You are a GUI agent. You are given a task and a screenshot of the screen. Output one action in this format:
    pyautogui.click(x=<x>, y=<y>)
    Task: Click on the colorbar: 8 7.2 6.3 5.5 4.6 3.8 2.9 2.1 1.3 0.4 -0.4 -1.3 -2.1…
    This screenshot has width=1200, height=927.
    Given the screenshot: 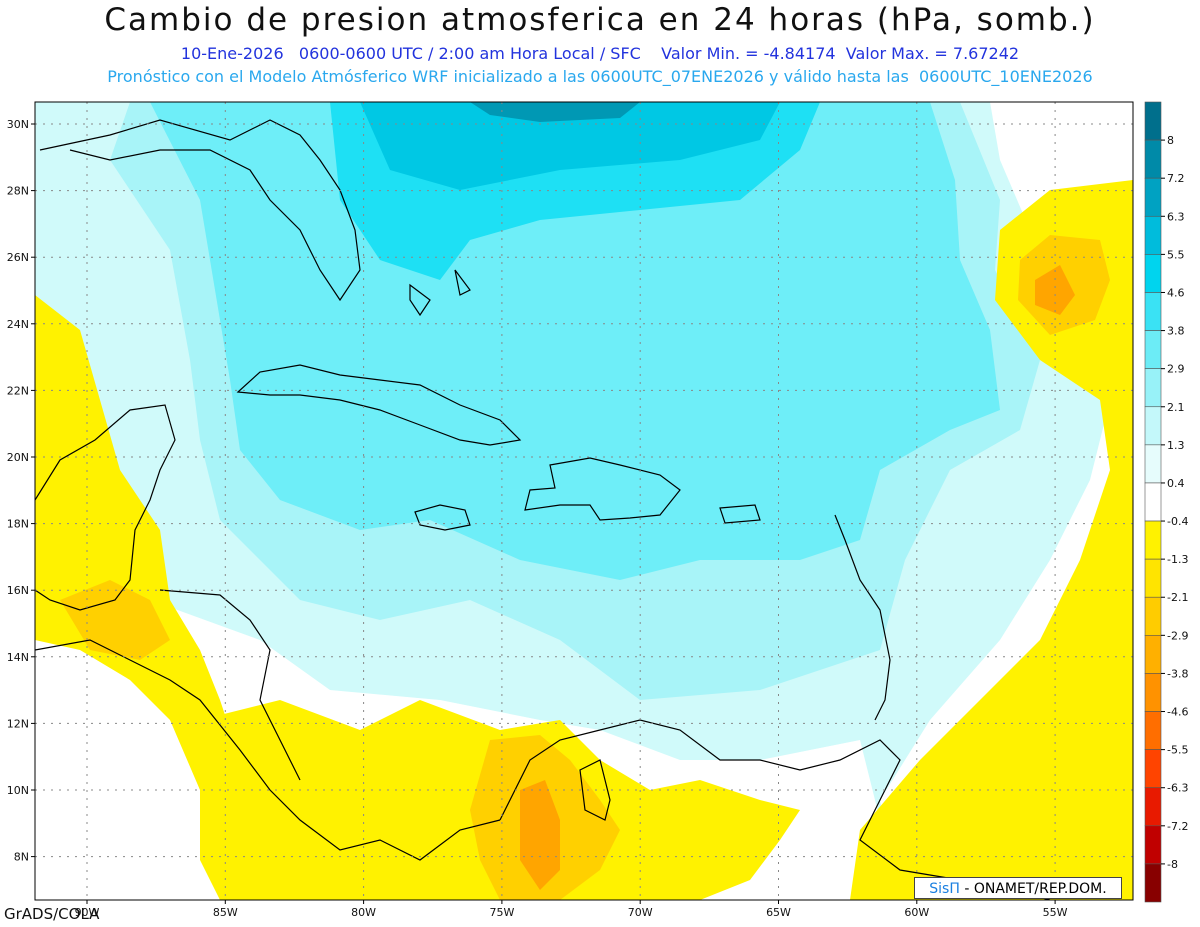 What is the action you would take?
    pyautogui.click(x=1166, y=502)
    